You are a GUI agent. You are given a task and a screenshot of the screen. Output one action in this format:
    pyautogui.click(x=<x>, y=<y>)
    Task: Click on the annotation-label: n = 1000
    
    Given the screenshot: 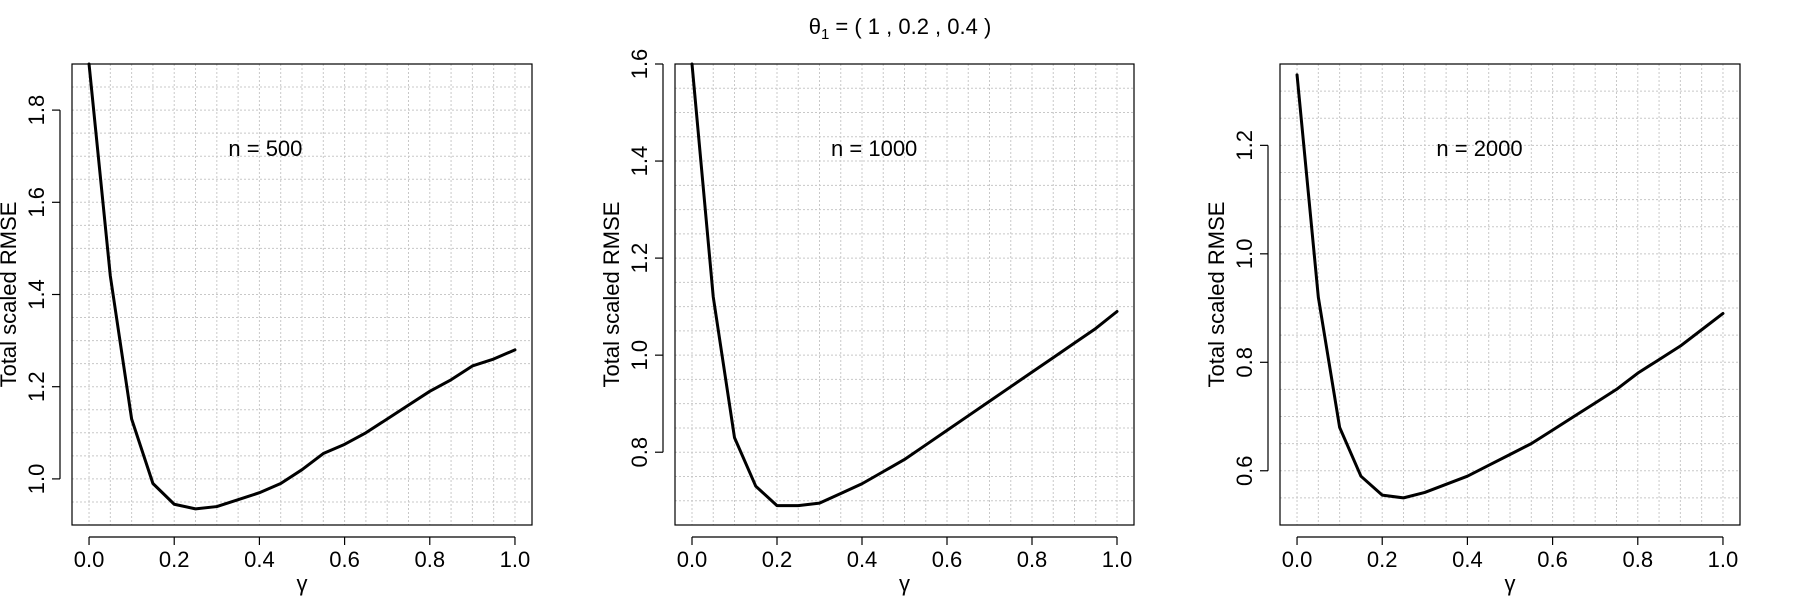 What is the action you would take?
    pyautogui.click(x=874, y=148)
    